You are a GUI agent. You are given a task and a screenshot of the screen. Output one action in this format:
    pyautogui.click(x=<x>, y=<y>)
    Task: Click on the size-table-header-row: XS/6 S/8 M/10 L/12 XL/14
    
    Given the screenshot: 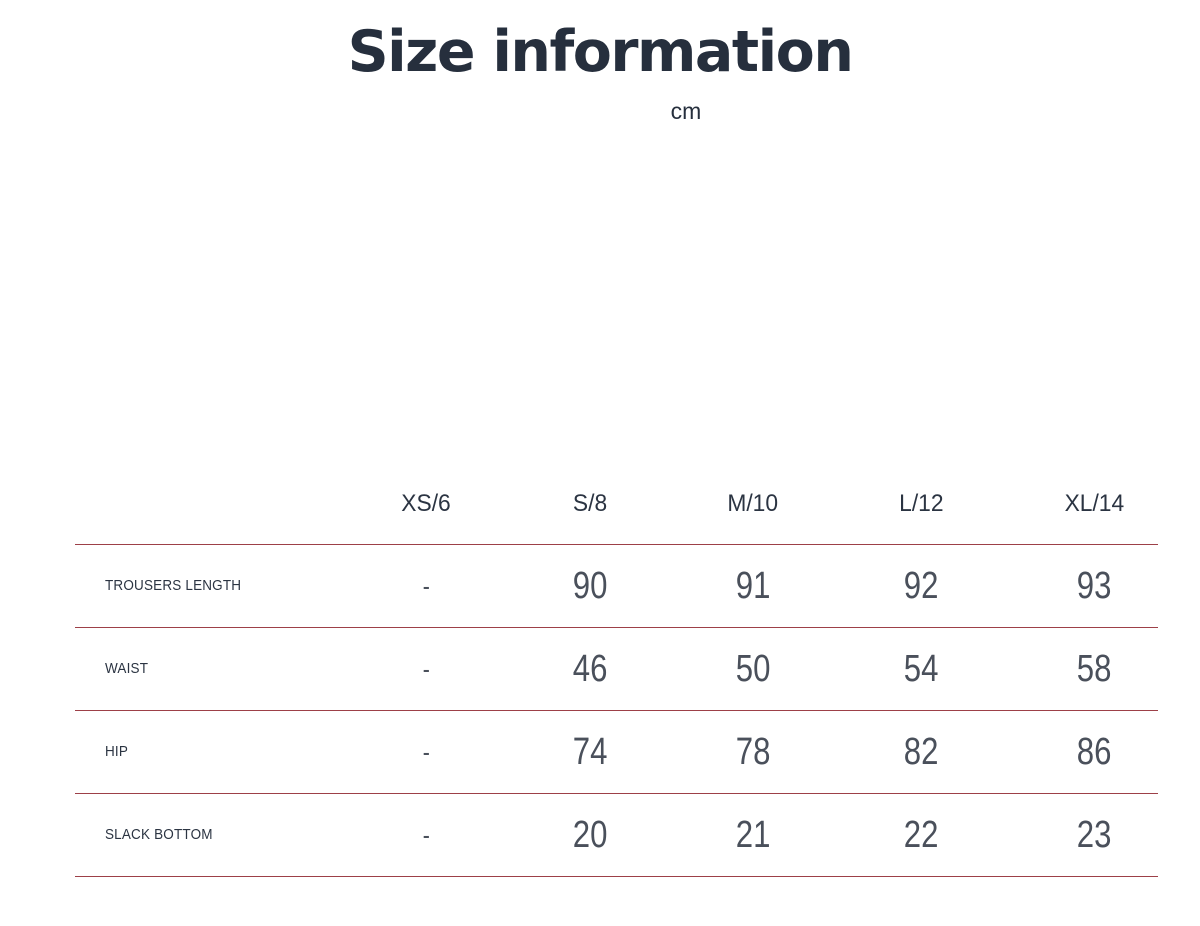 What is the action you would take?
    pyautogui.click(x=616, y=475)
    